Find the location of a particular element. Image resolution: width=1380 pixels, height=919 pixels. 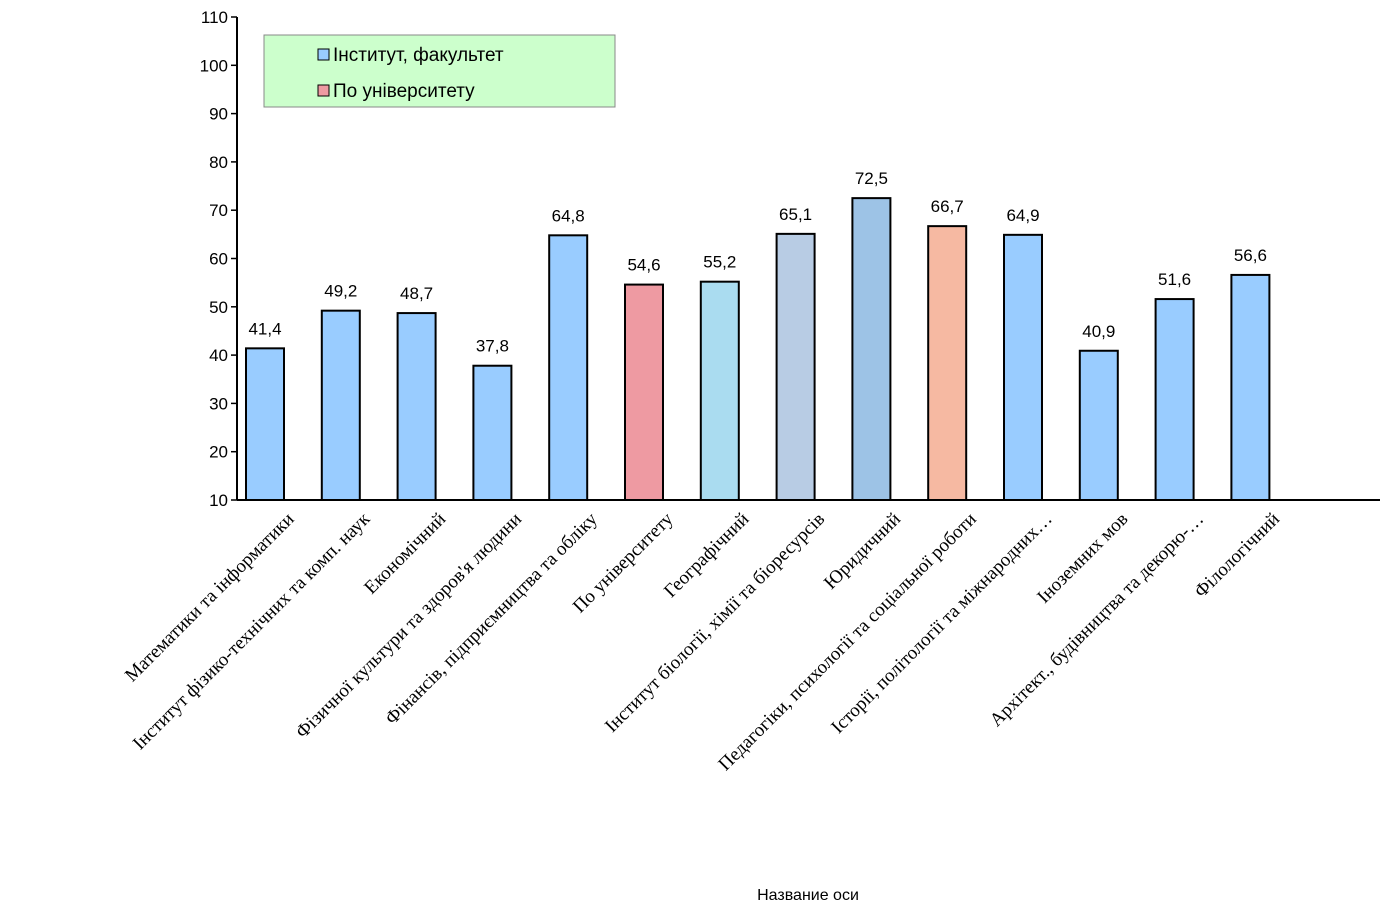

value-label: 66,7 is located at coordinates (947, 206).